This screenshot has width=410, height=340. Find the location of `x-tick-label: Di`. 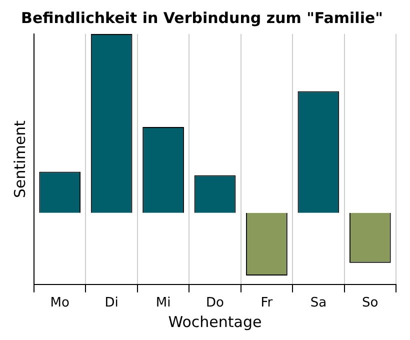

x-tick-label: Di is located at coordinates (111, 303).